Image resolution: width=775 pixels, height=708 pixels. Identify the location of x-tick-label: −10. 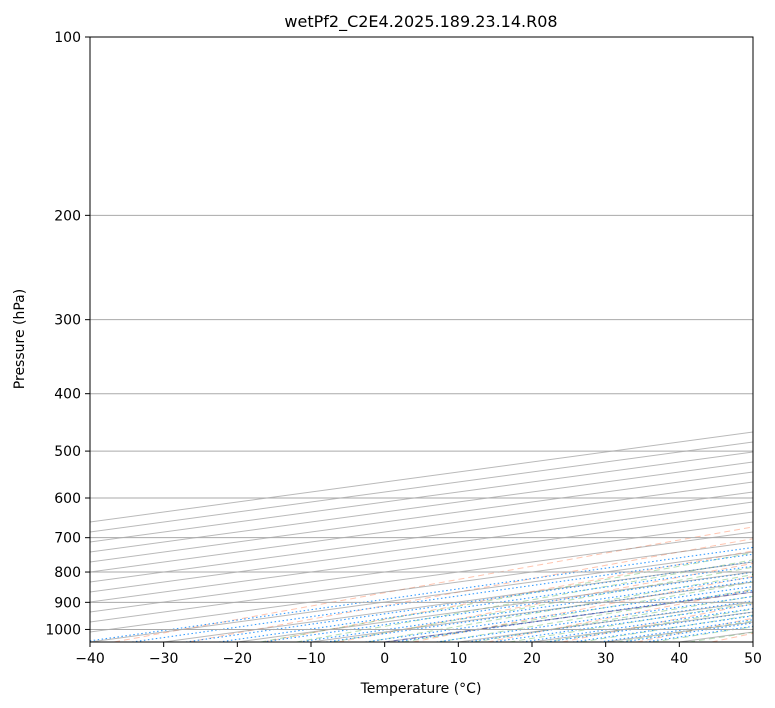
(311, 659).